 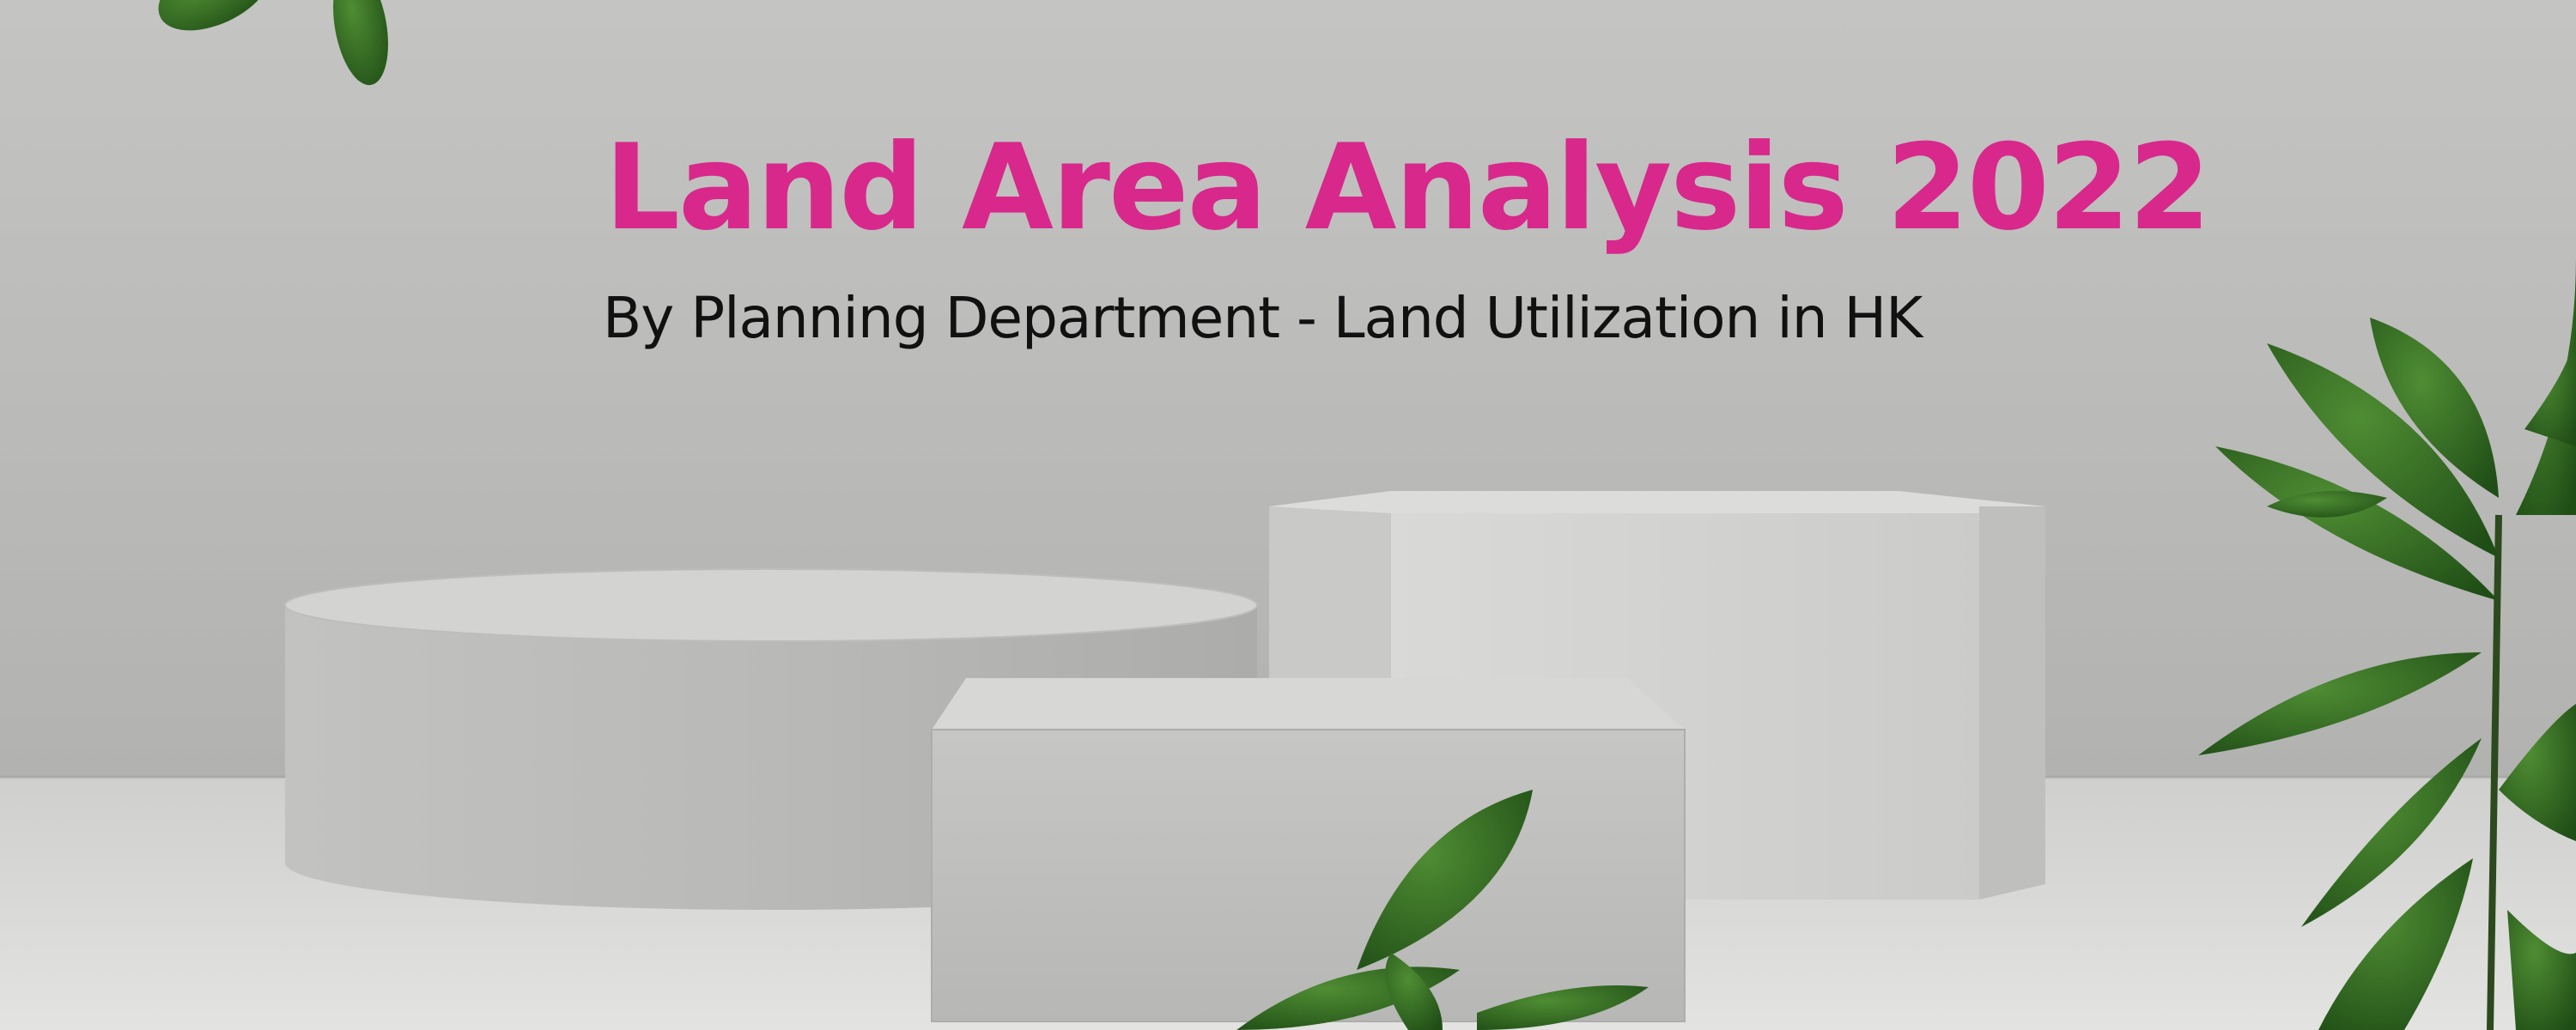 I want to click on rectangular-pedestal, so click(x=1308, y=850).